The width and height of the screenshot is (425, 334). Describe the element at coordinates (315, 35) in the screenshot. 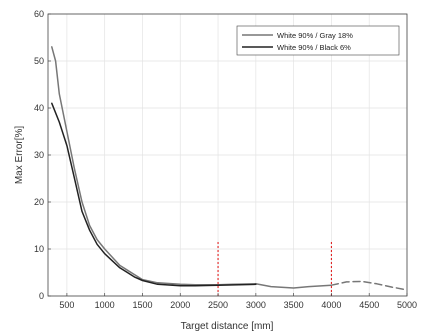

I see `legend-label-gray: White 90% / Gray 18%` at that location.